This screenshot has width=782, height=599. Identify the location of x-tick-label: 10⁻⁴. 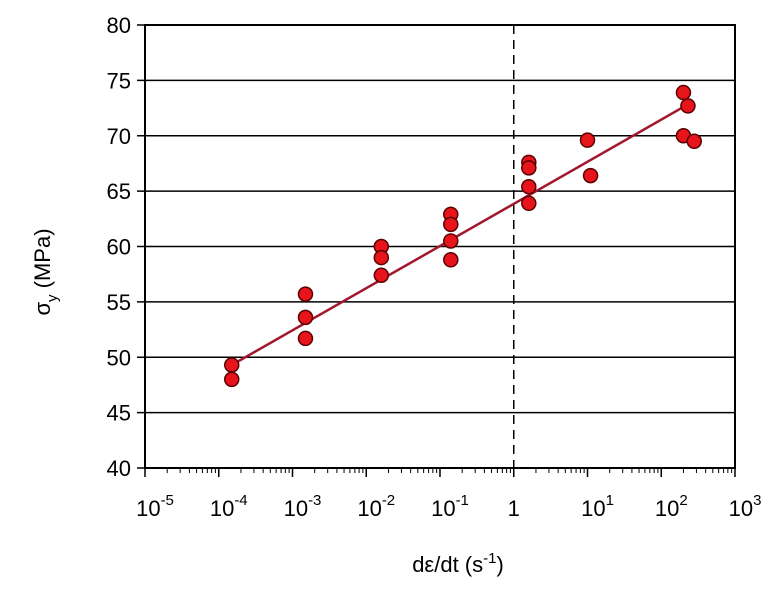
(229, 506).